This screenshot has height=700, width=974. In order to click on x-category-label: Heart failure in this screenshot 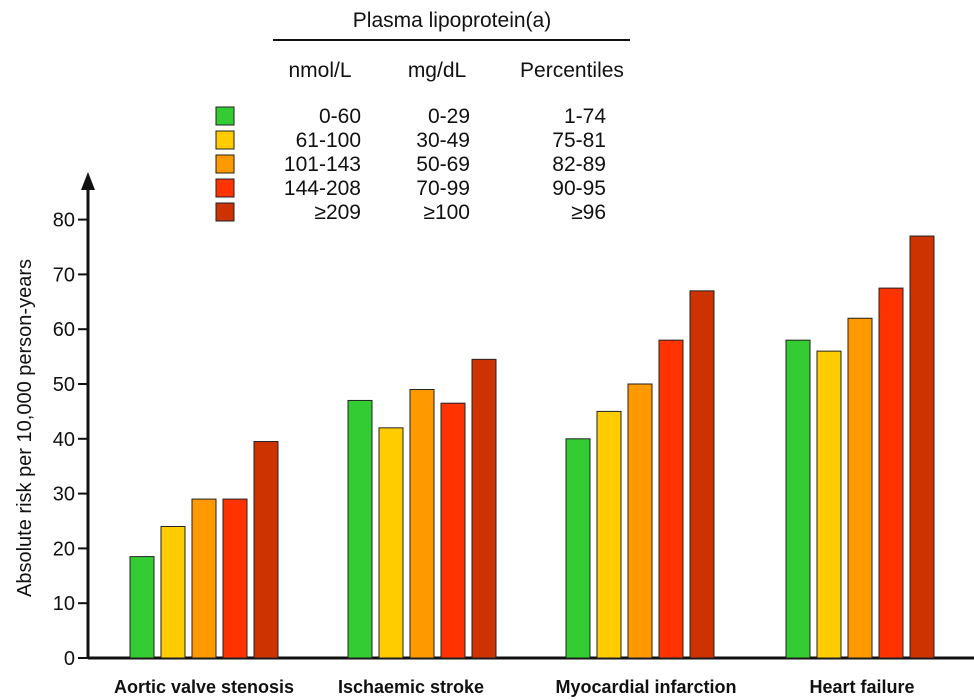, I will do `click(861, 687)`.